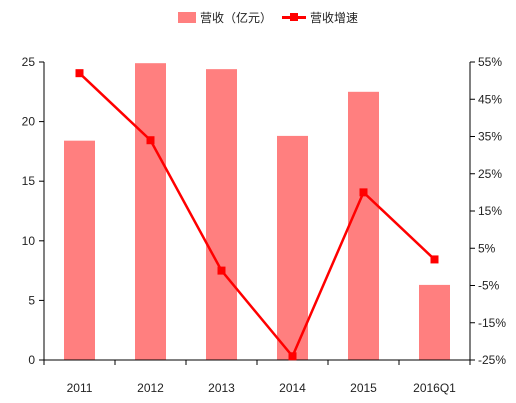 Image resolution: width=516 pixels, height=403 pixels. I want to click on legend-swatch-revenue, so click(187, 17).